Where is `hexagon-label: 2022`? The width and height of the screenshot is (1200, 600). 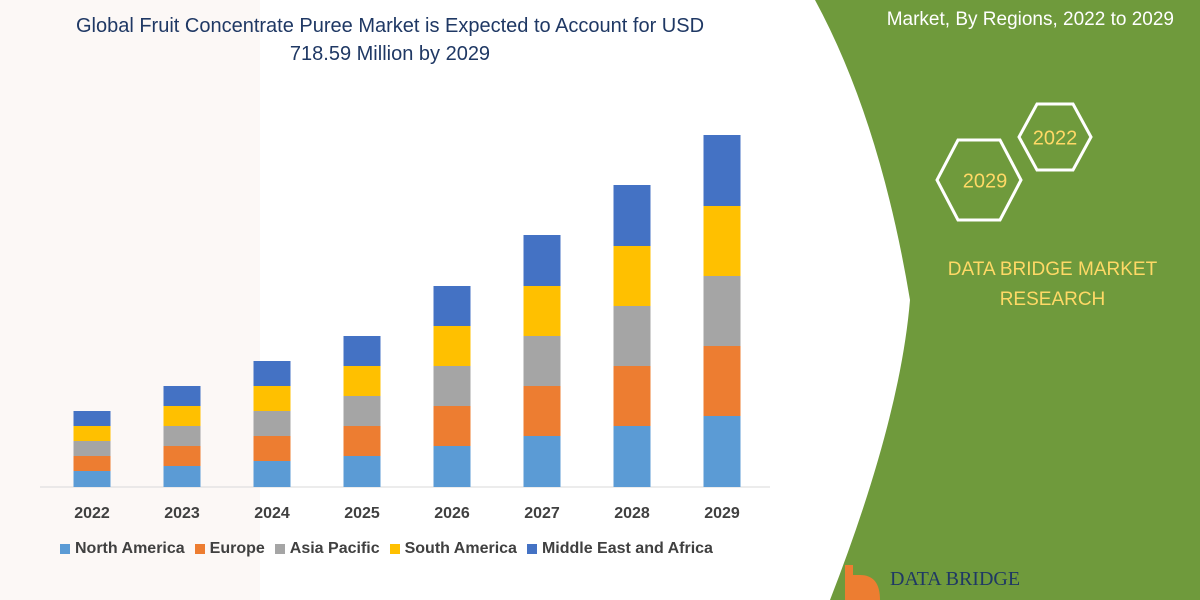 hexagon-label: 2022 is located at coordinates (1055, 138).